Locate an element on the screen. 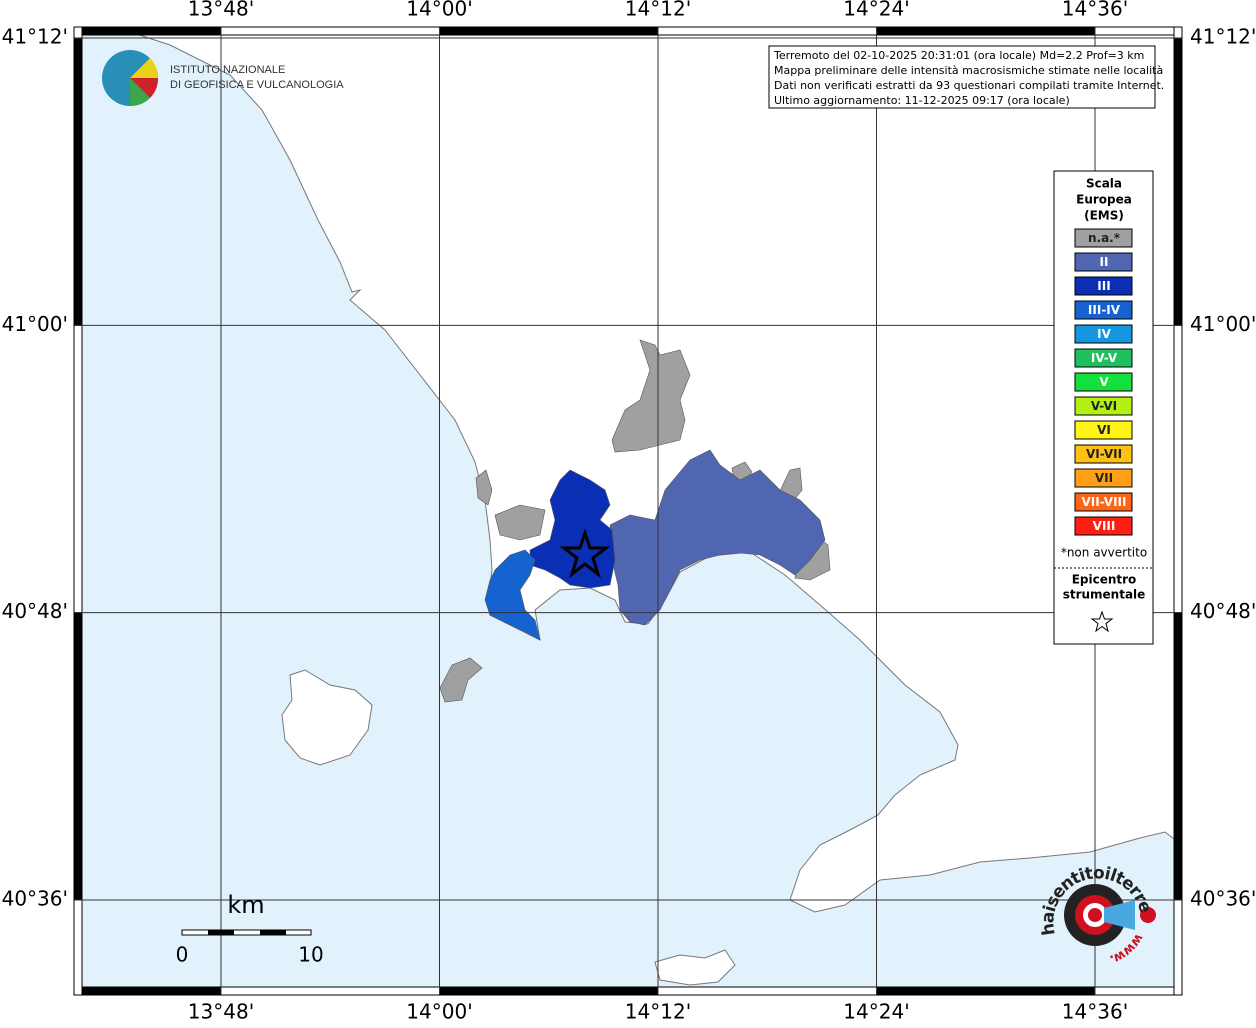 The width and height of the screenshot is (1256, 1028). legend-note: *non avvertito is located at coordinates (1104, 553).